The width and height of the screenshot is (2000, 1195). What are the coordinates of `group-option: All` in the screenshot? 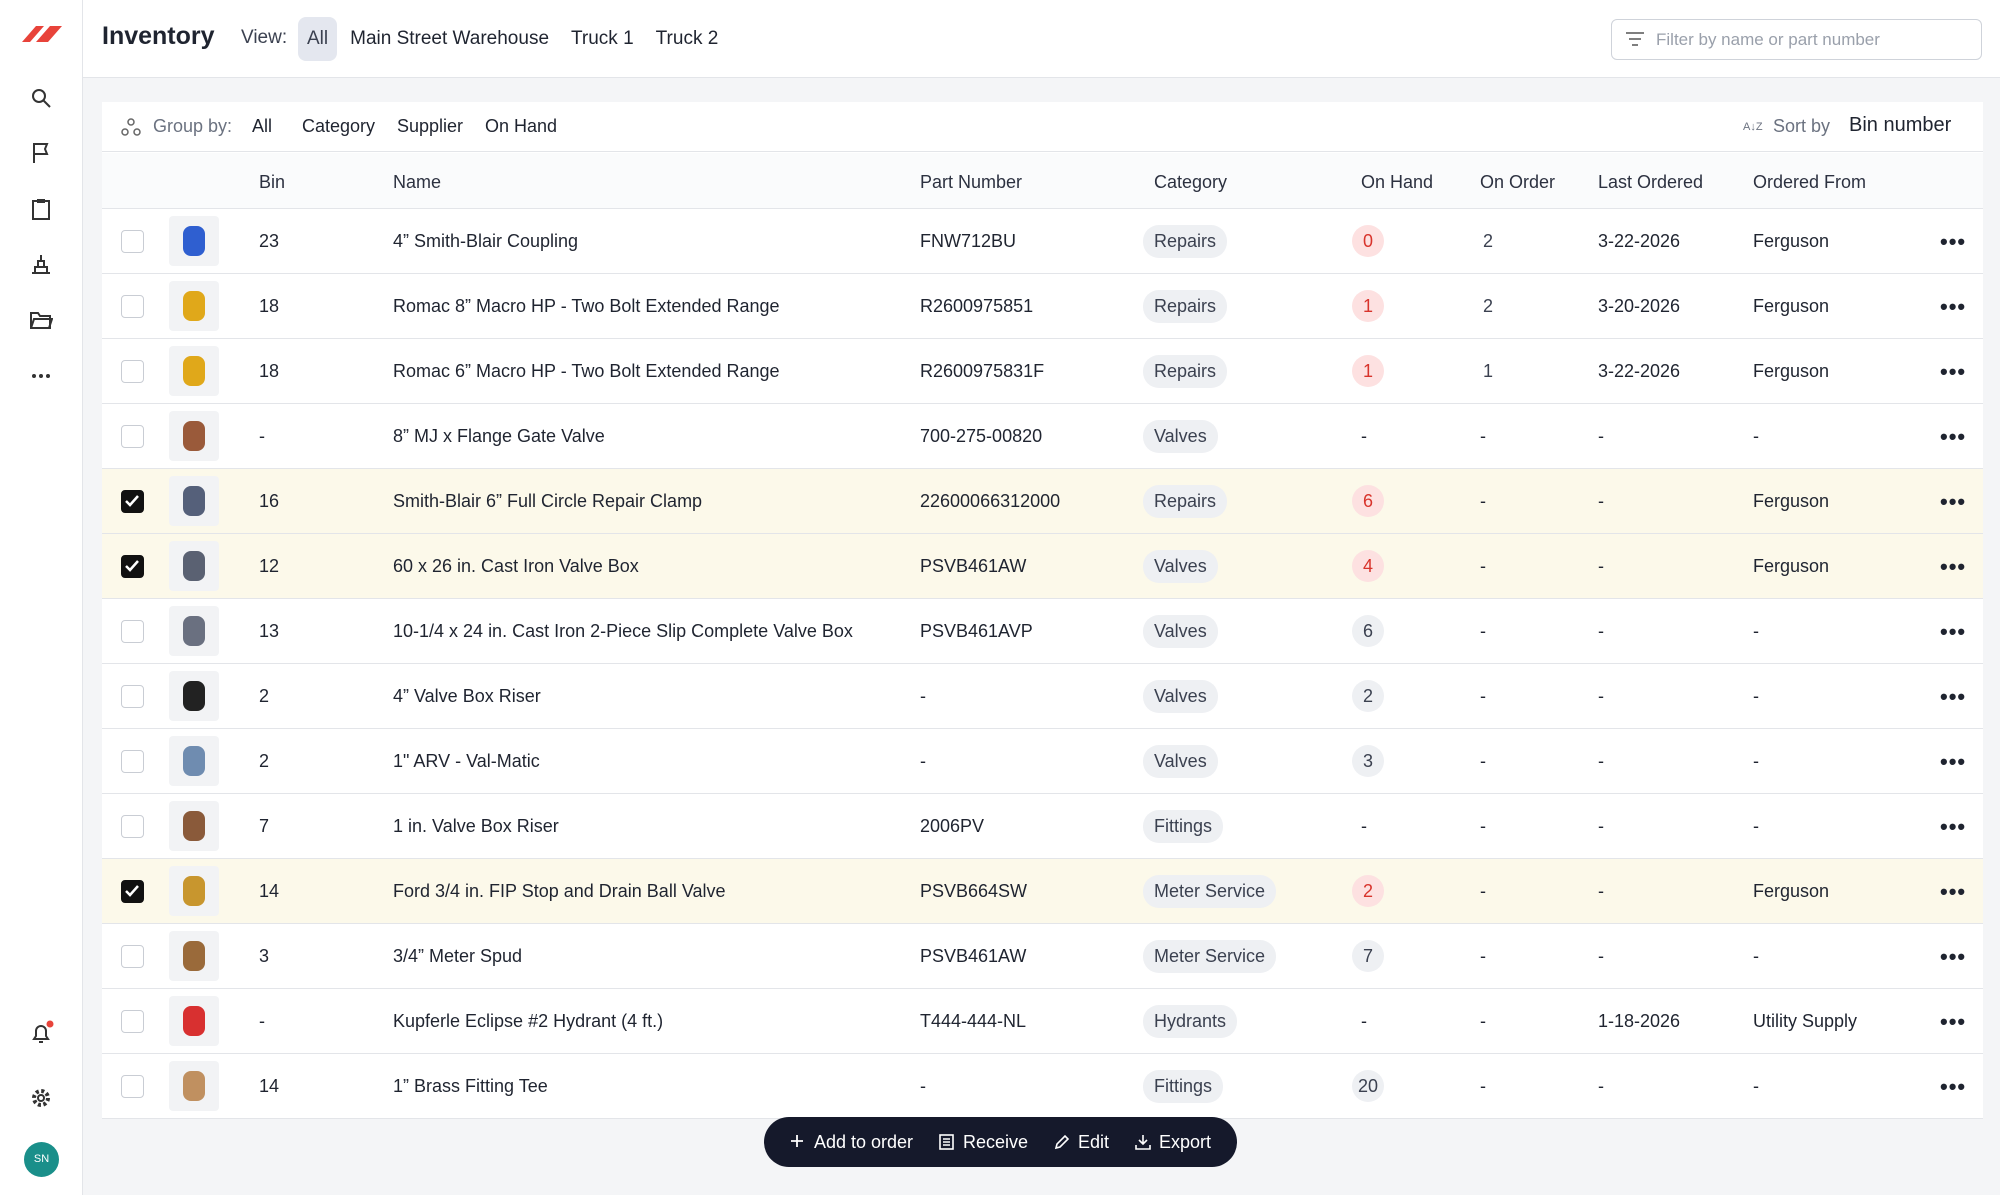 It's located at (262, 126).